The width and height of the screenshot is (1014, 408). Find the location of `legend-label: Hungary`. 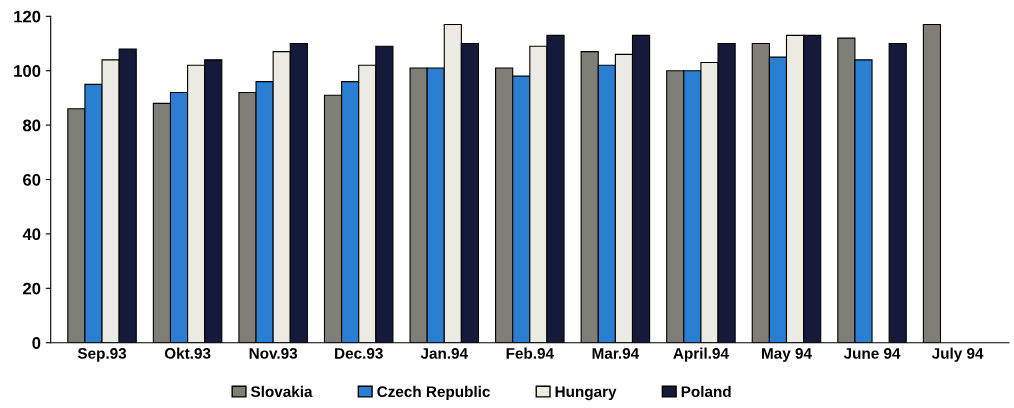

legend-label: Hungary is located at coordinates (586, 393).